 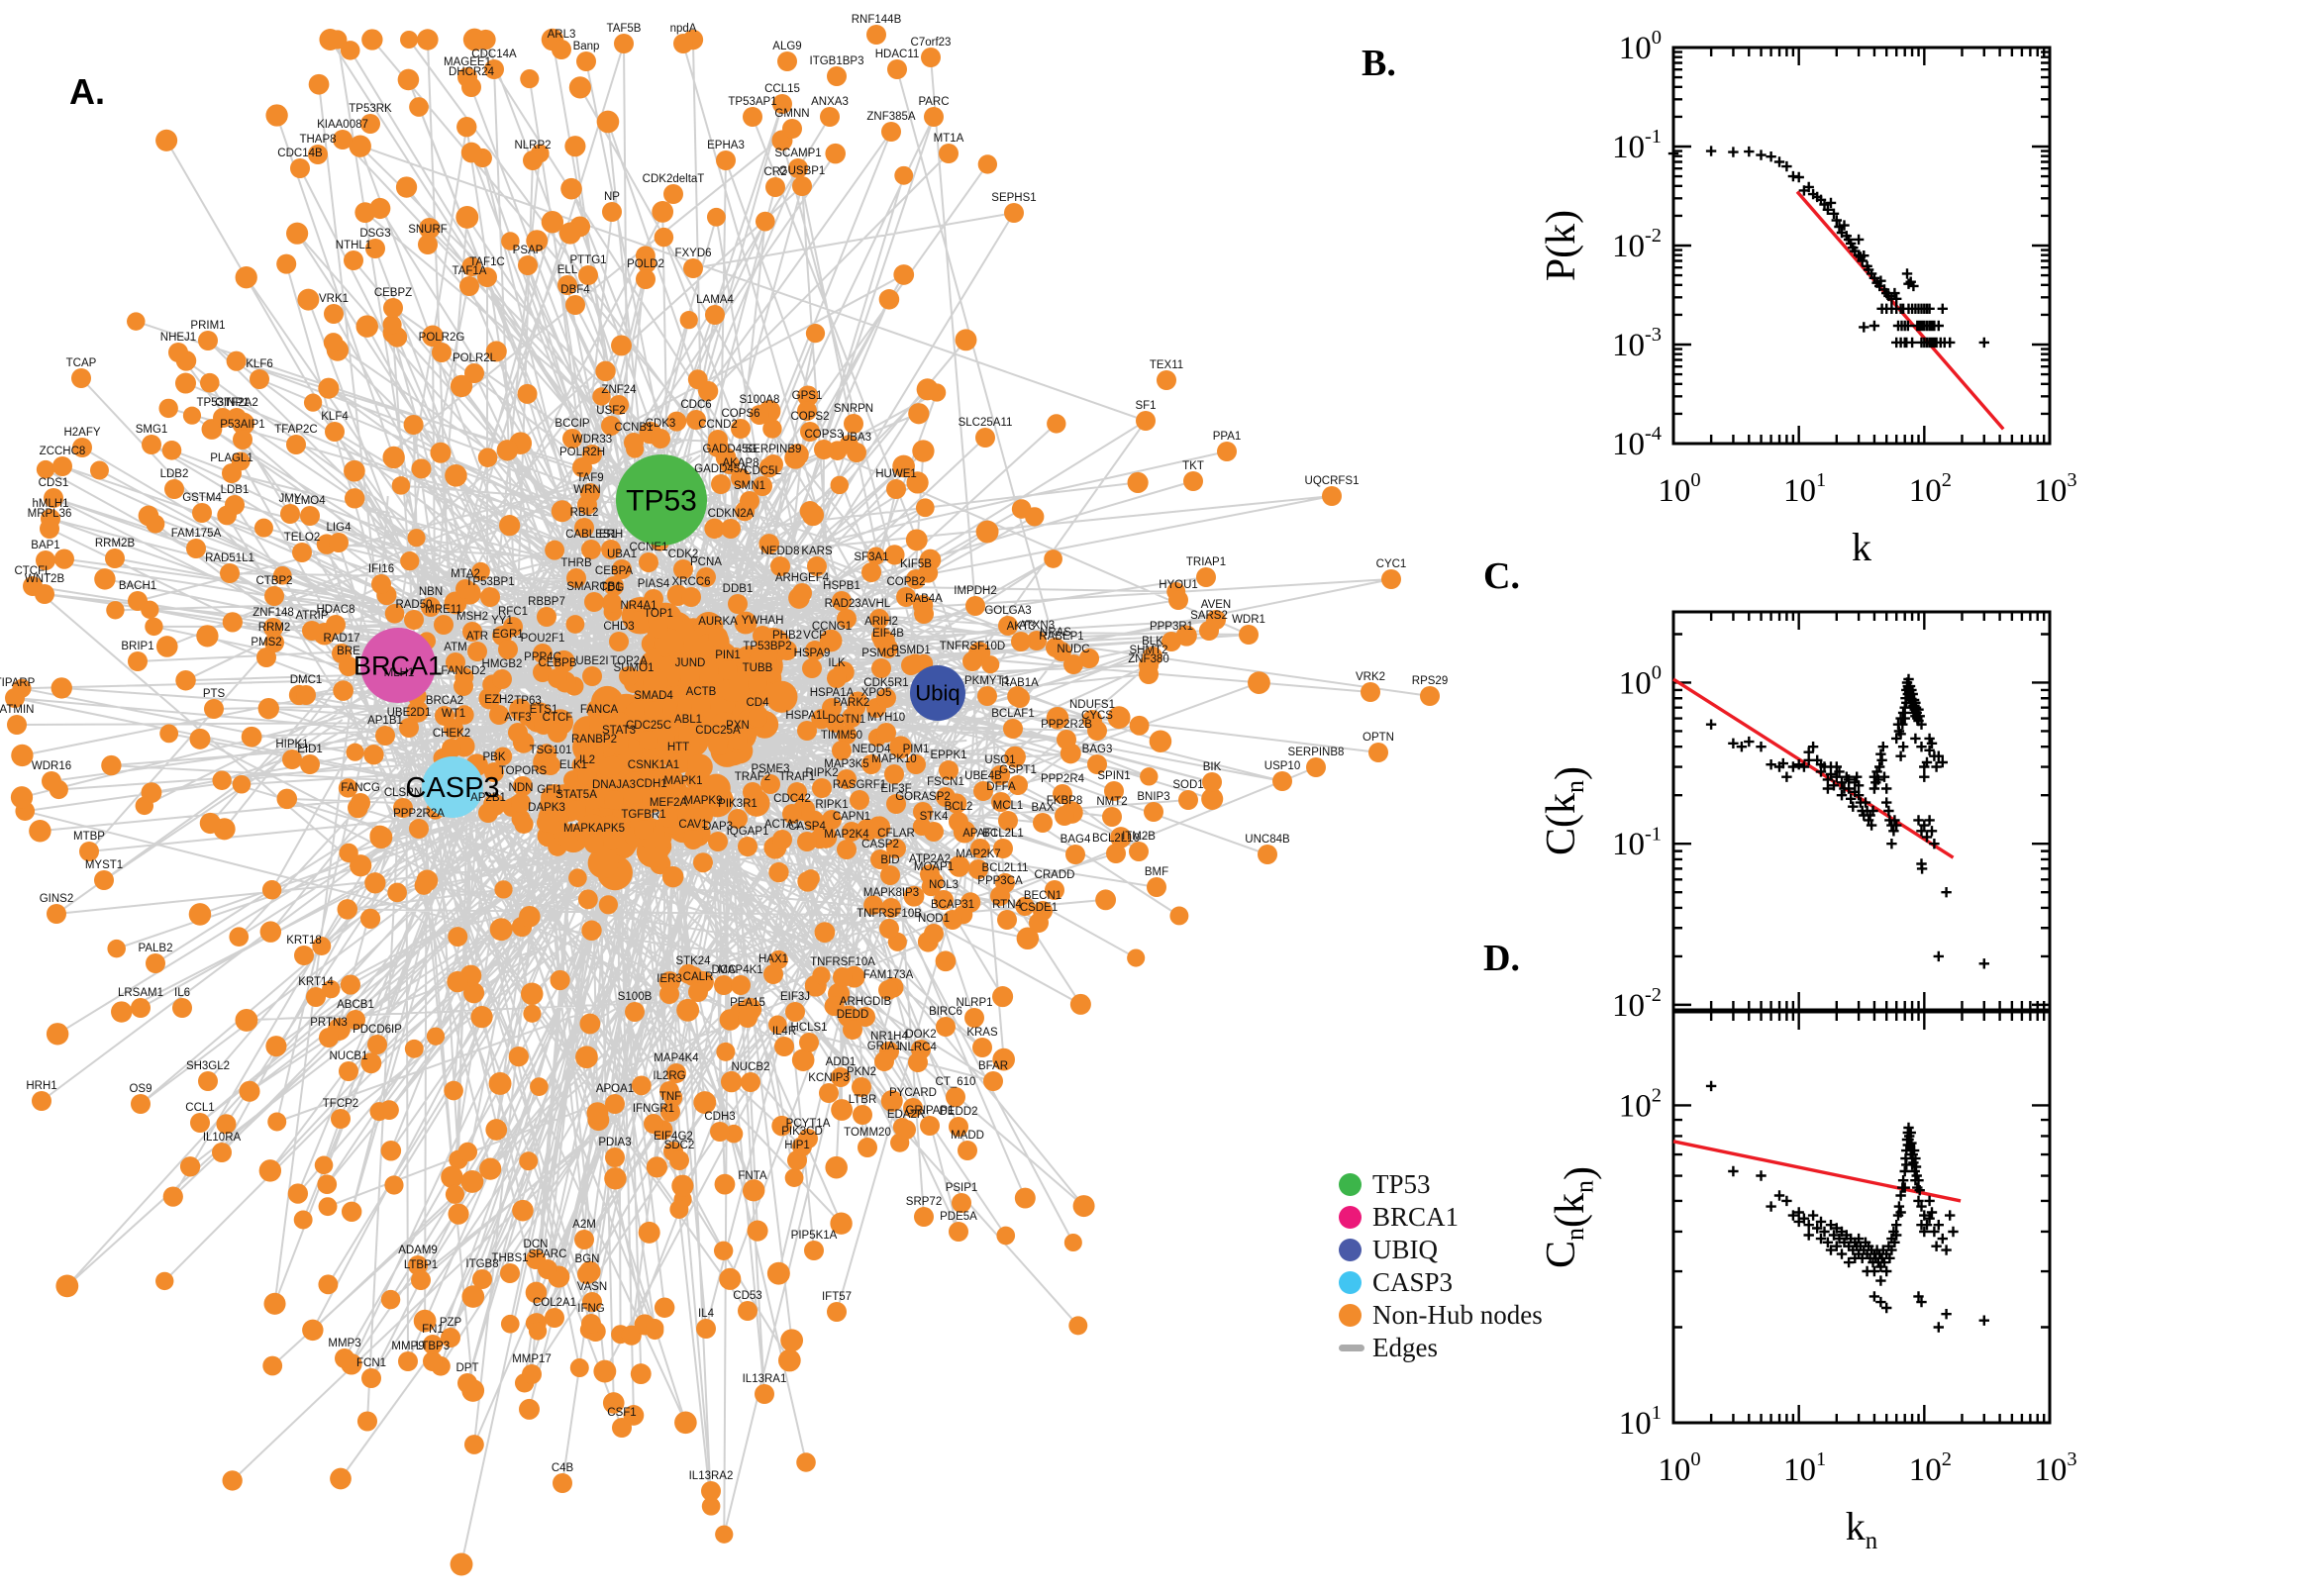 I want to click on svg-text: AP1B1, so click(x=385, y=721).